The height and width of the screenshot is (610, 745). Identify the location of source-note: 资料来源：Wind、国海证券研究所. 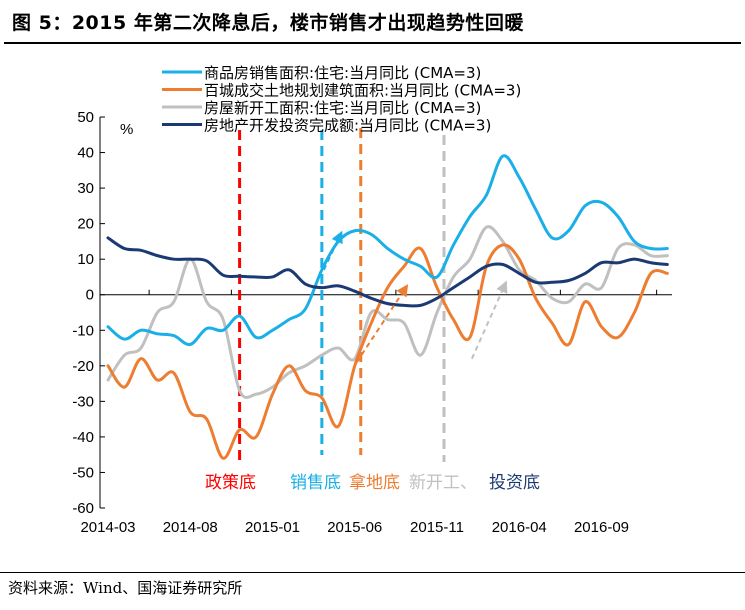
(125, 588).